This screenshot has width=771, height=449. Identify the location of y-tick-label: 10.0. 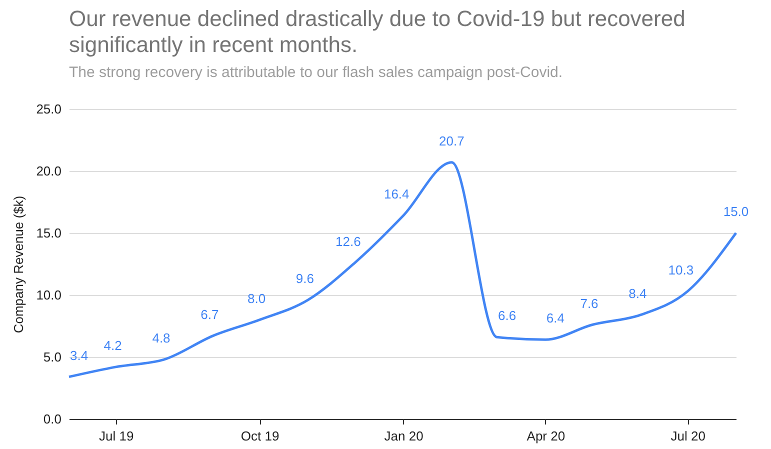
(49, 295).